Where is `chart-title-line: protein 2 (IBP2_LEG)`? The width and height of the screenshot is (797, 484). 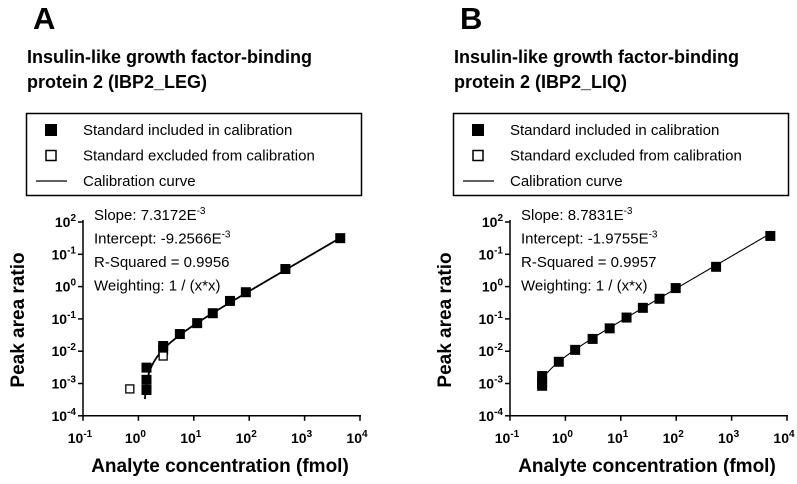
chart-title-line: protein 2 (IBP2_LEG) is located at coordinates (117, 82).